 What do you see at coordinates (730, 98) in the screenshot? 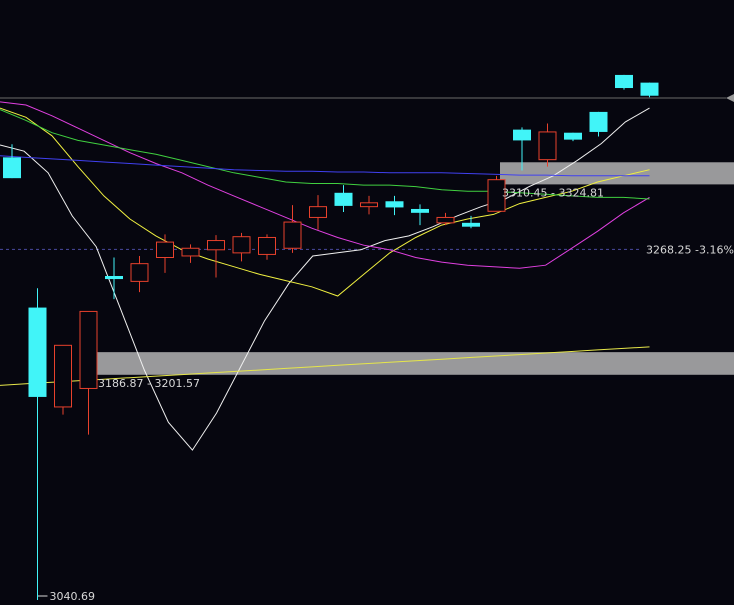
I see `current-price-marker` at bounding box center [730, 98].